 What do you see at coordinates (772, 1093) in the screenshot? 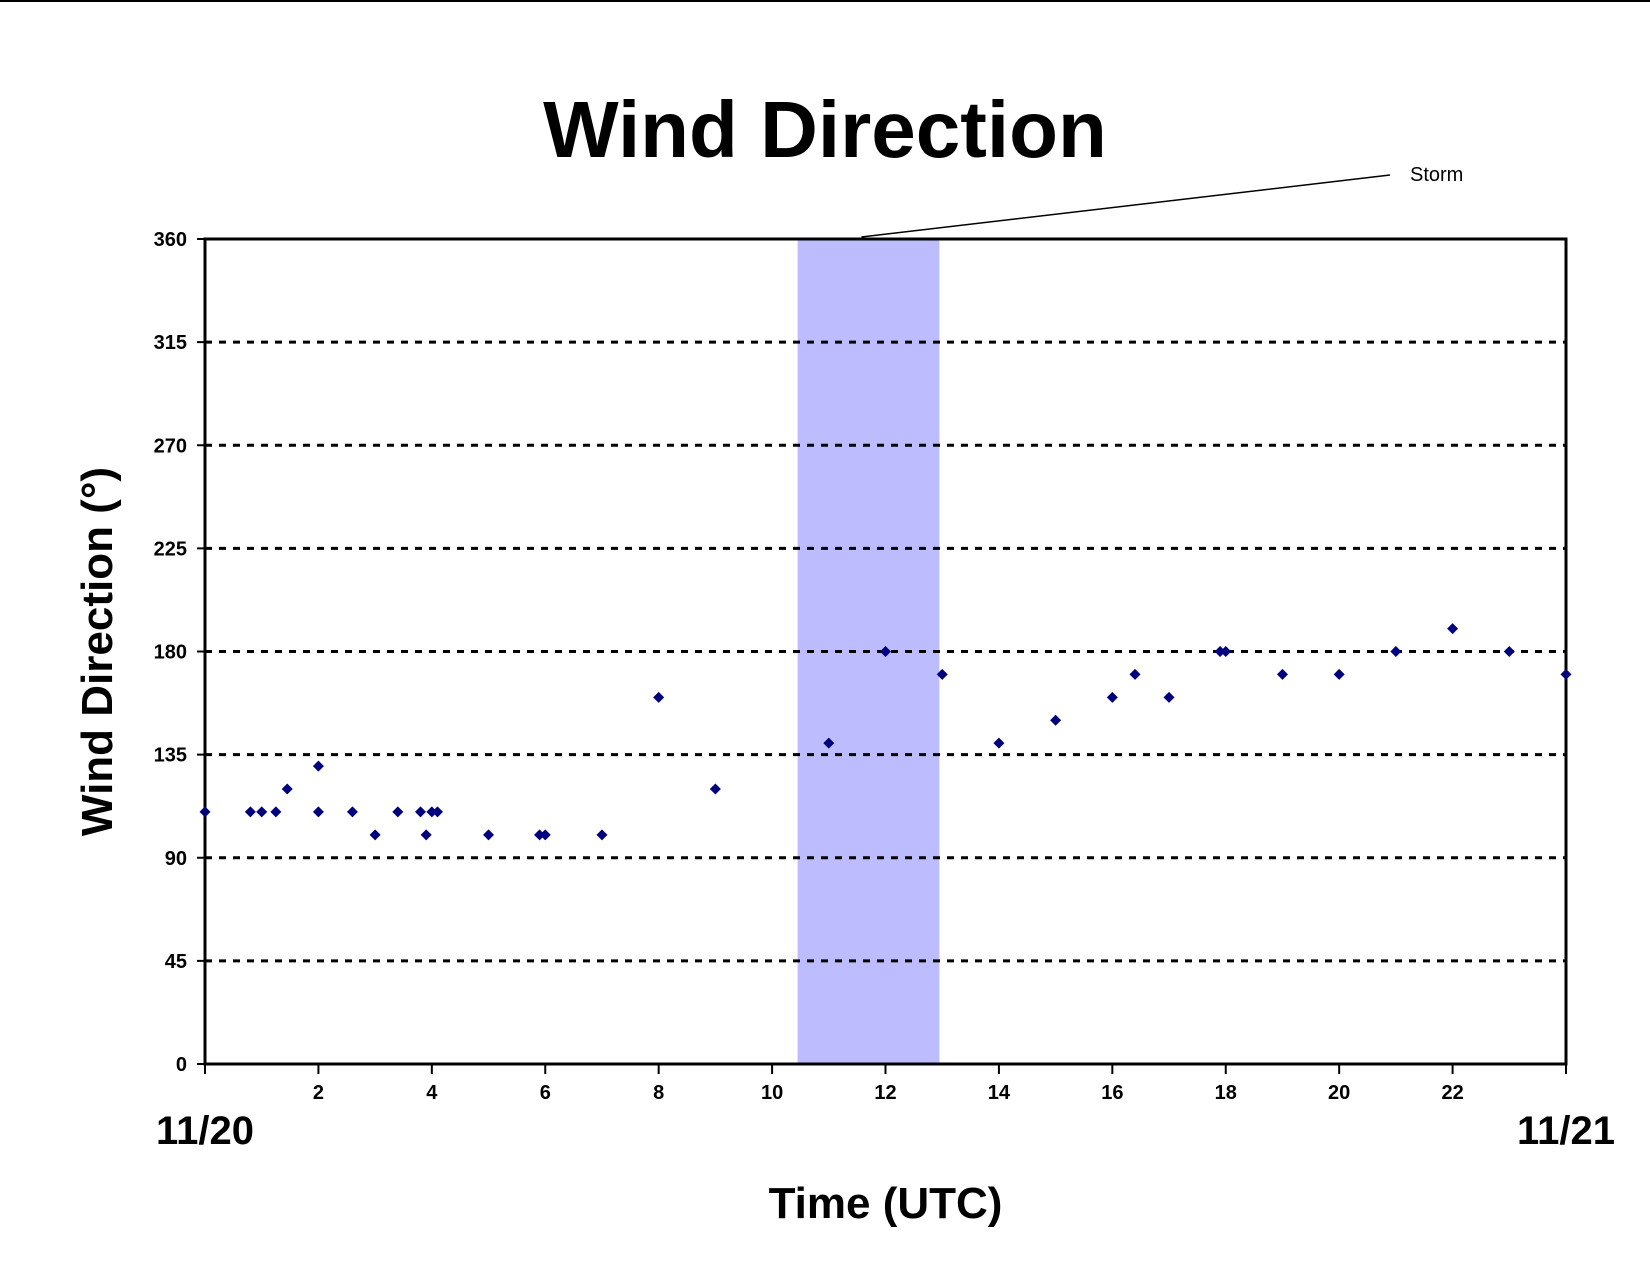
I see `x-tick-label-10: 10` at bounding box center [772, 1093].